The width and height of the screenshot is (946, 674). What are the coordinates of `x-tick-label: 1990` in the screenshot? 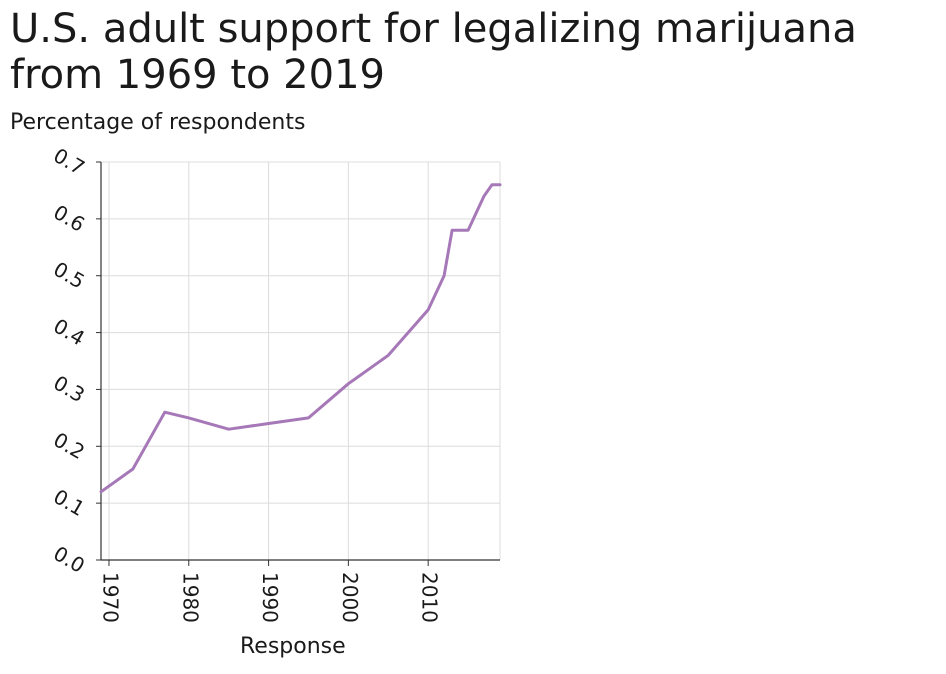 It's located at (270, 597).